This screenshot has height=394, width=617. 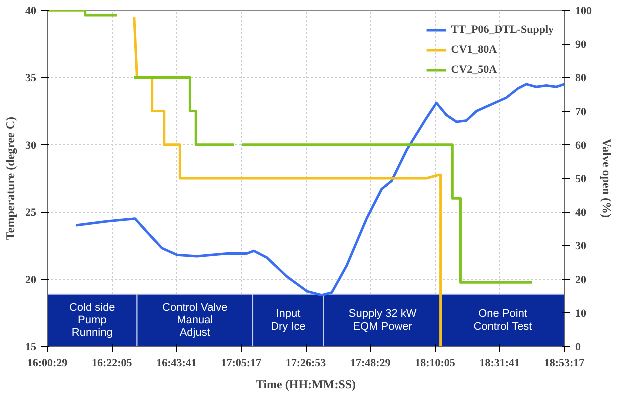 What do you see at coordinates (607, 178) in the screenshot?
I see `y2-axis-title: Valve open (%)` at bounding box center [607, 178].